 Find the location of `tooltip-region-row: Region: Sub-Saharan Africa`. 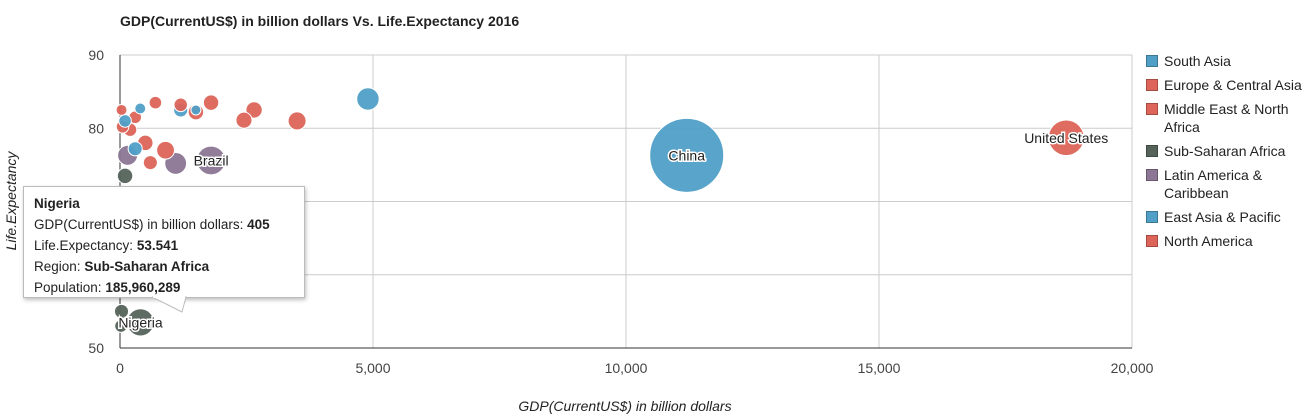

tooltip-region-row: Region: Sub-Saharan Africa is located at coordinates (164, 266).